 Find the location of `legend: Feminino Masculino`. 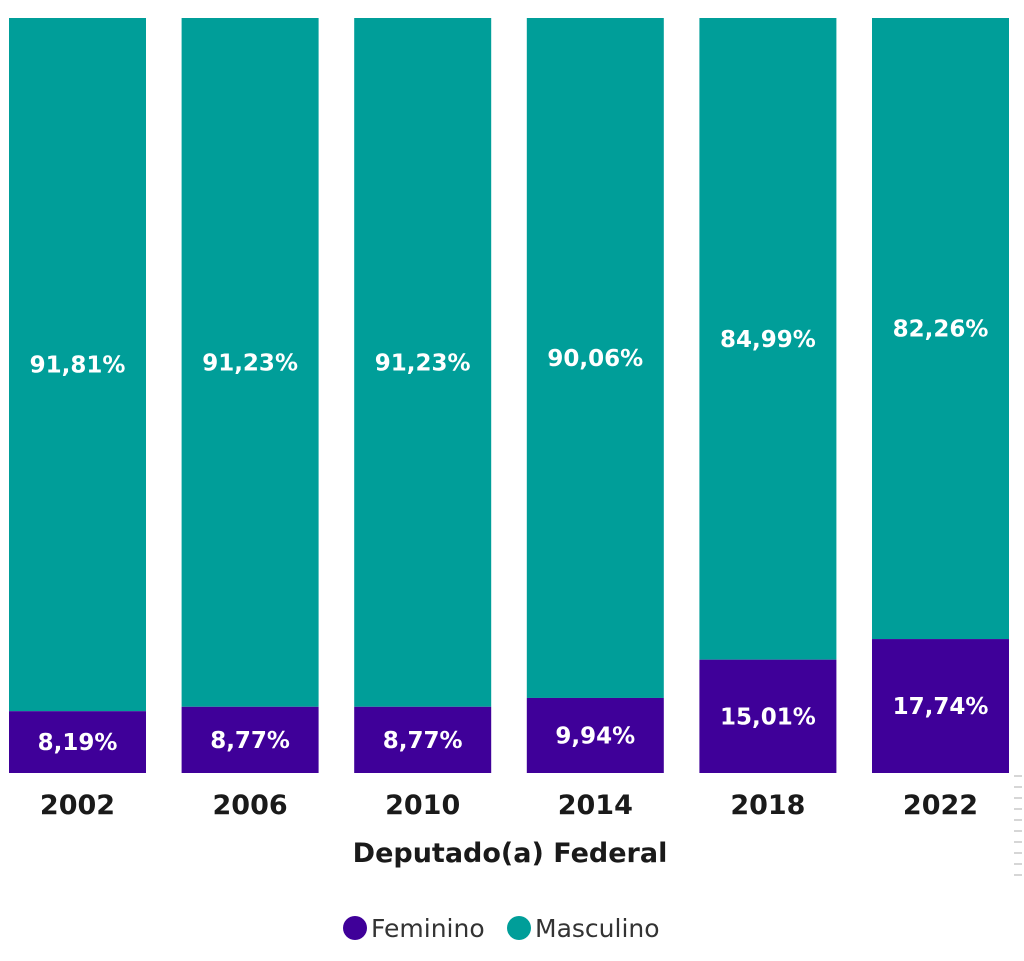

legend: Feminino Masculino is located at coordinates (501, 928).